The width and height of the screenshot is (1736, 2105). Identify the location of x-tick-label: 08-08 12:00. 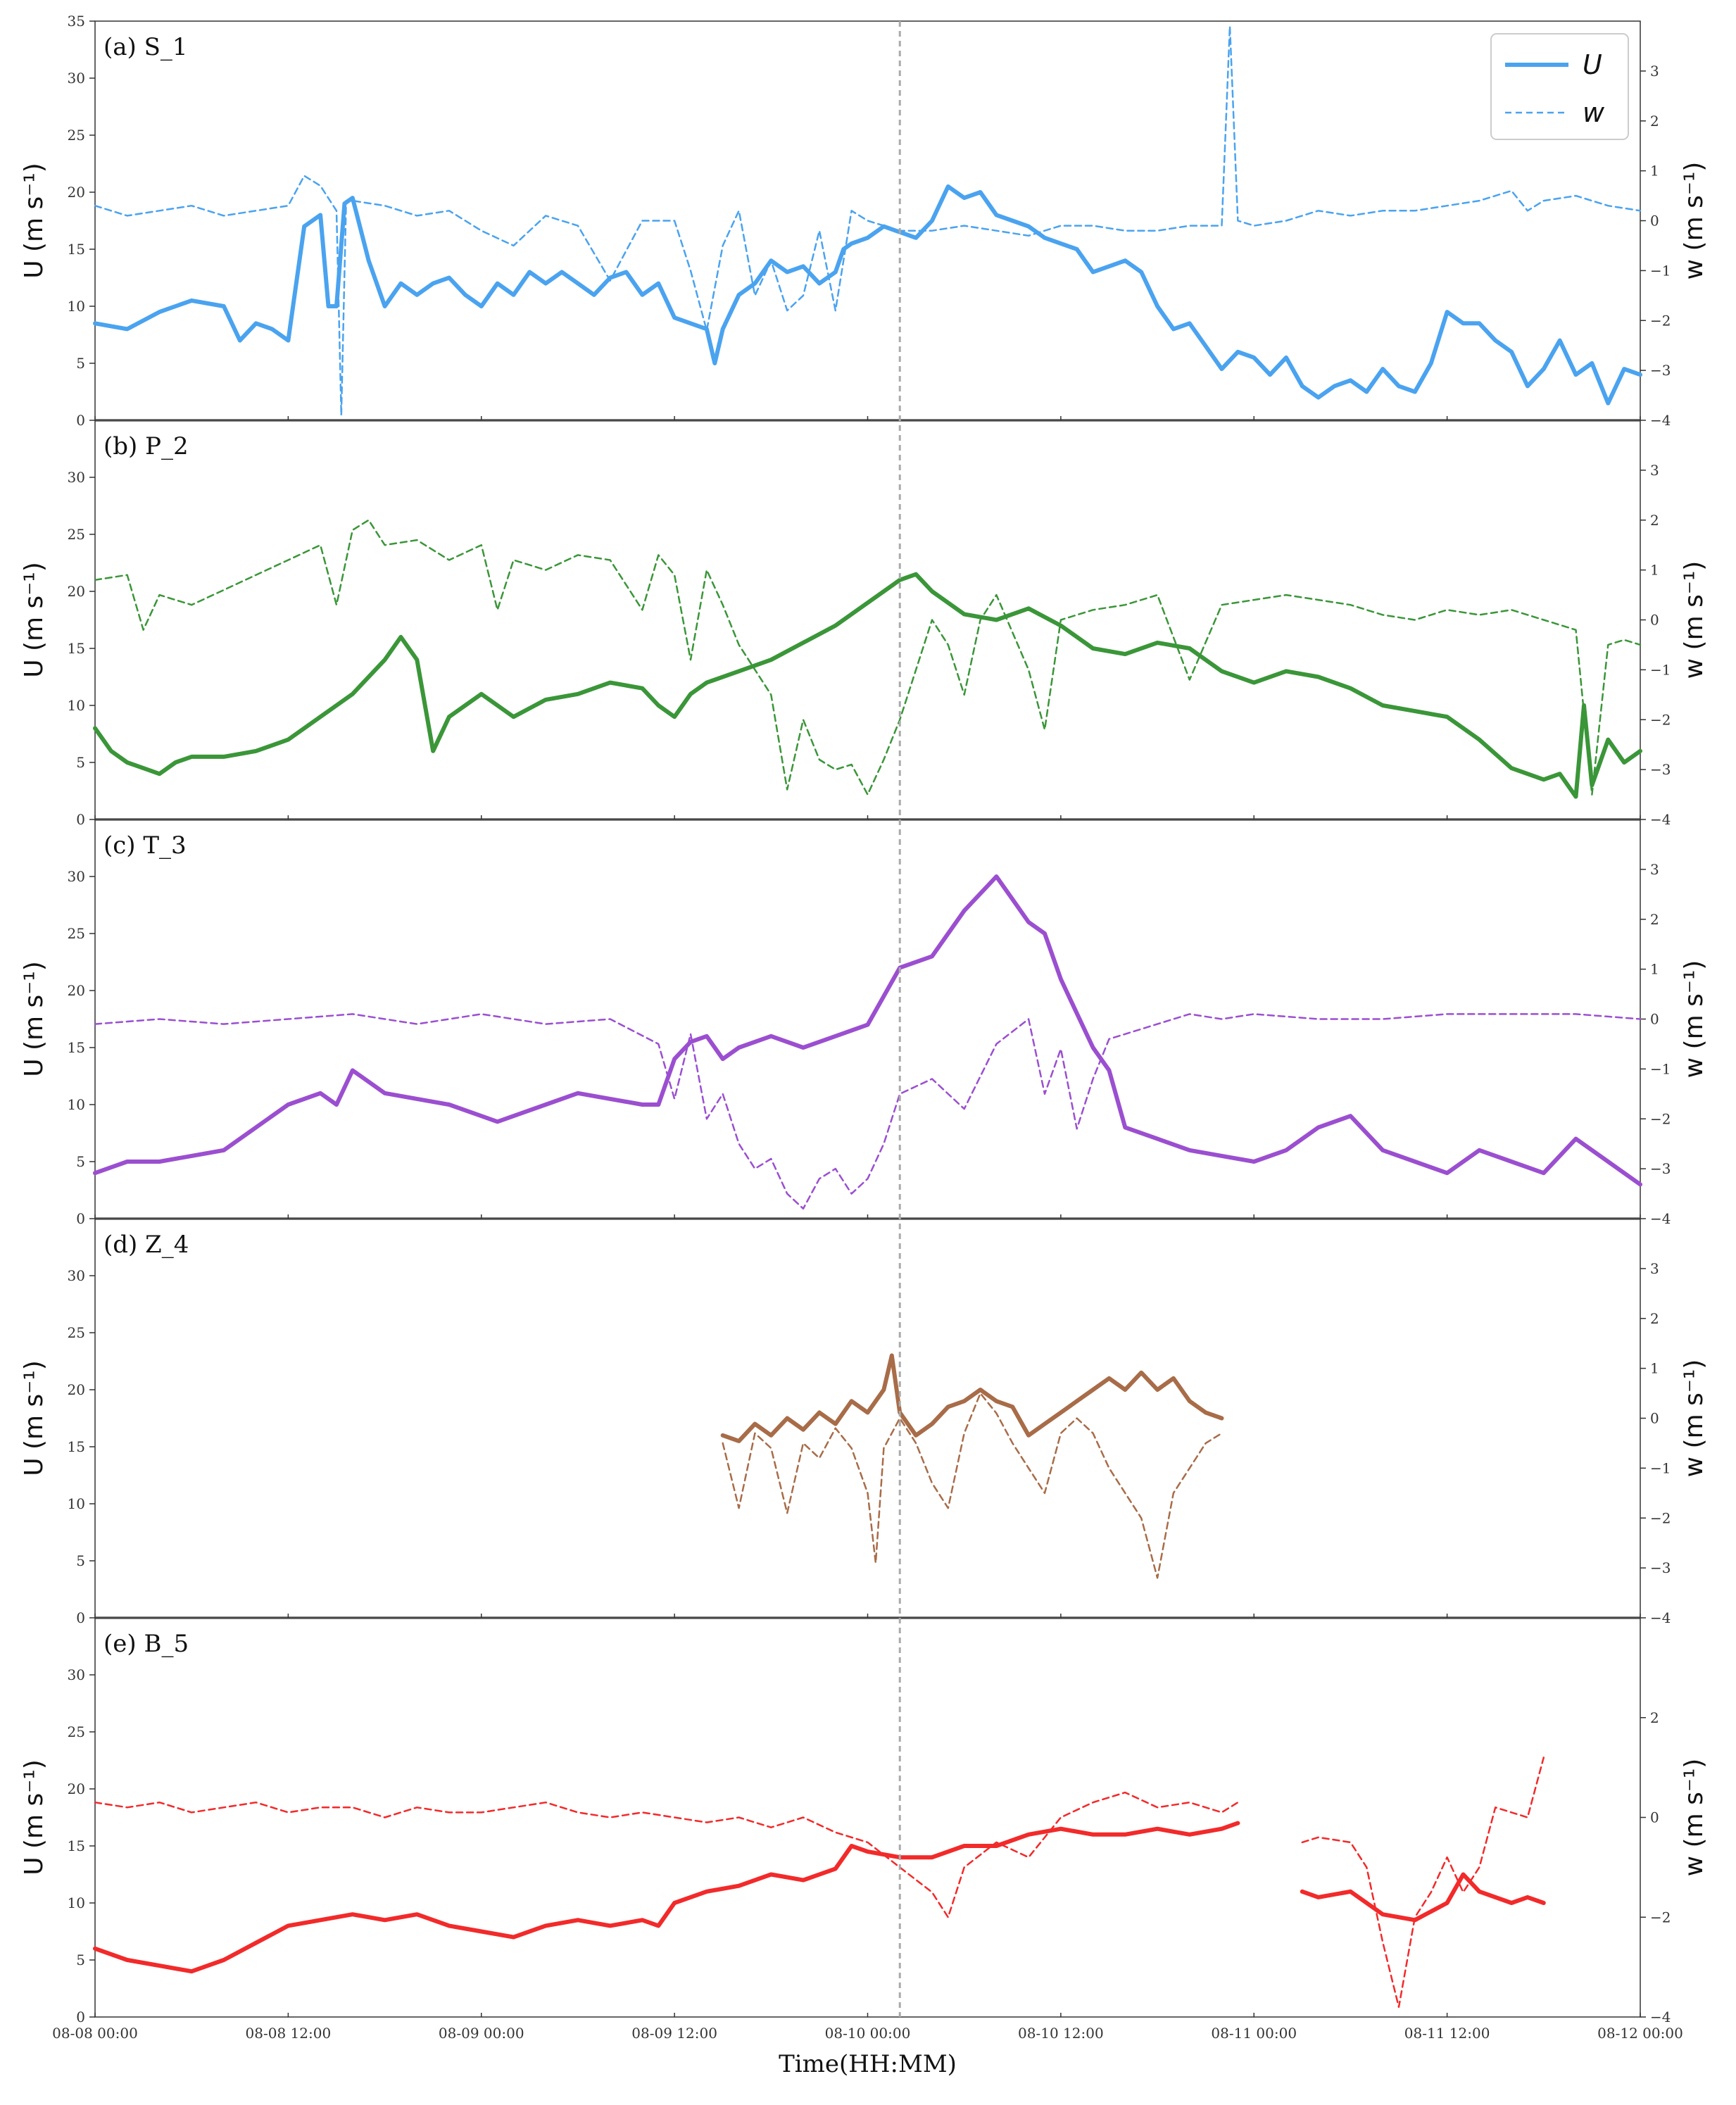
(289, 2034).